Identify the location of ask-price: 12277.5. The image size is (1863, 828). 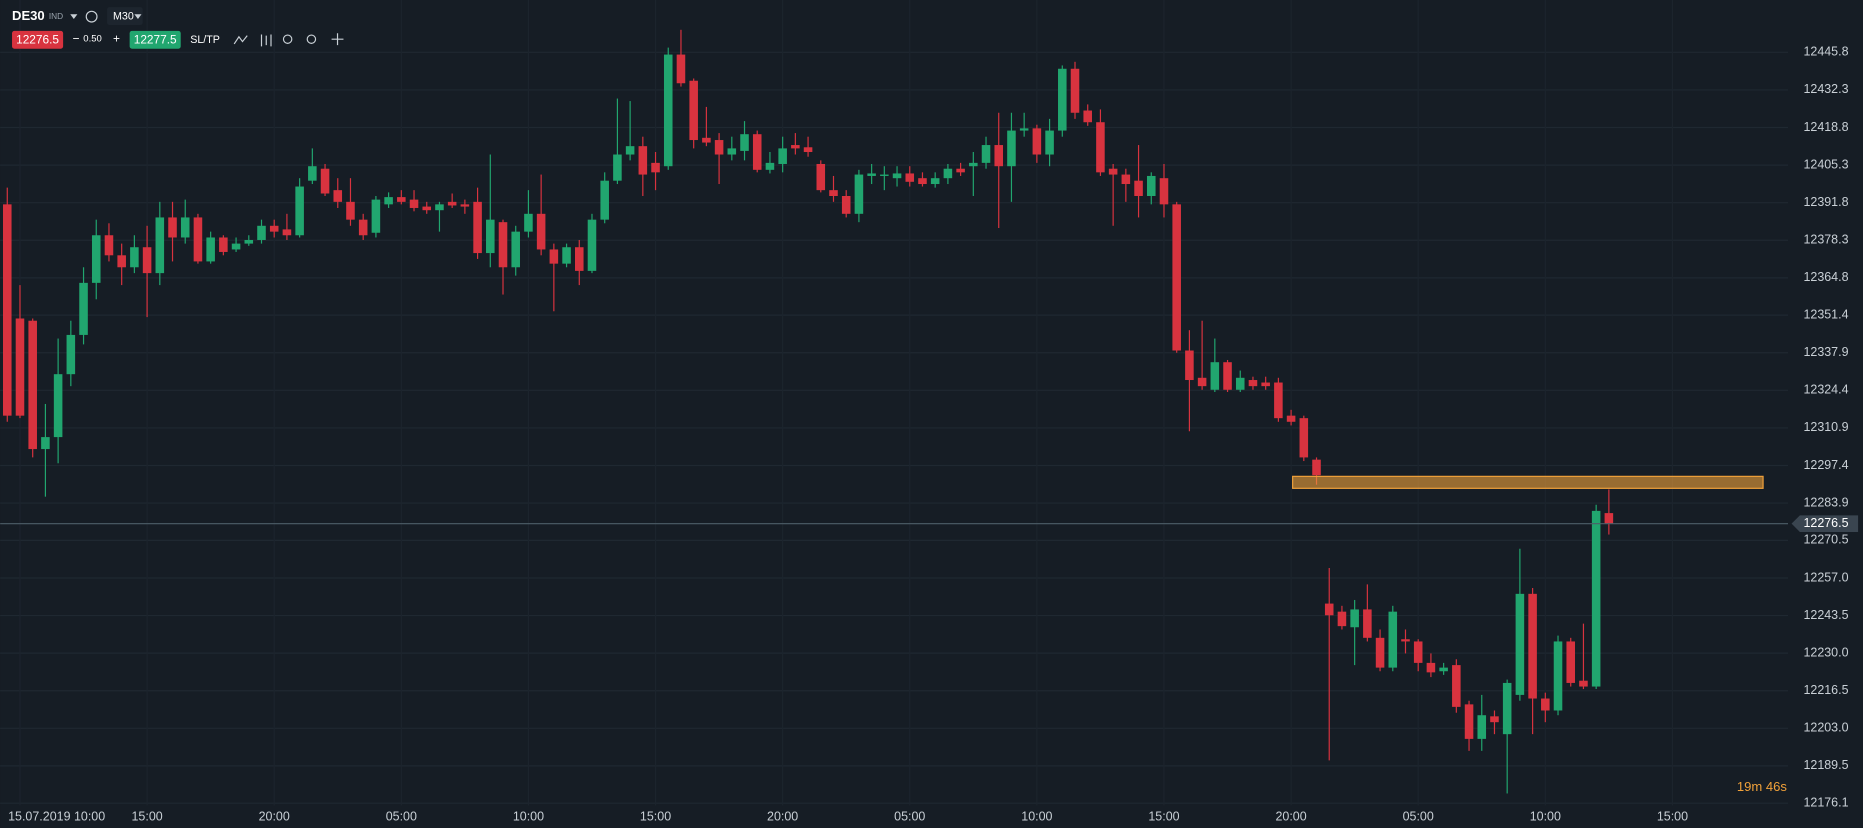
(155, 40).